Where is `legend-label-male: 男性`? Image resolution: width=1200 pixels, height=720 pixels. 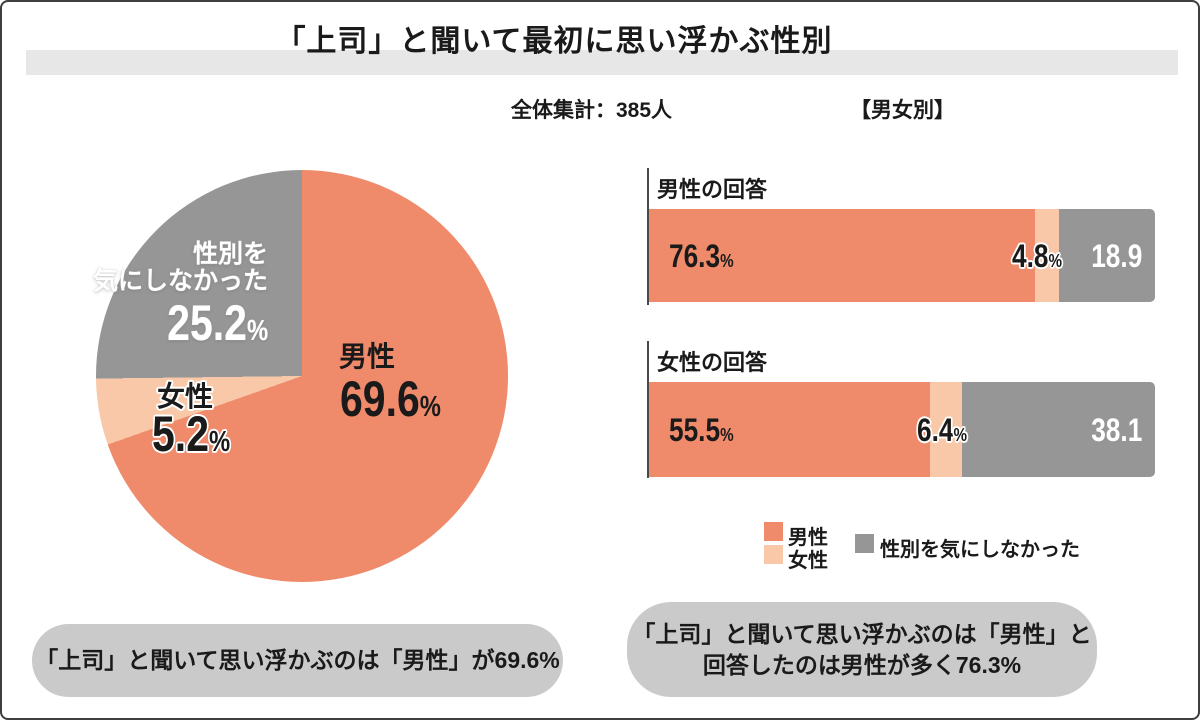
legend-label-male: 男性 is located at coordinates (808, 538).